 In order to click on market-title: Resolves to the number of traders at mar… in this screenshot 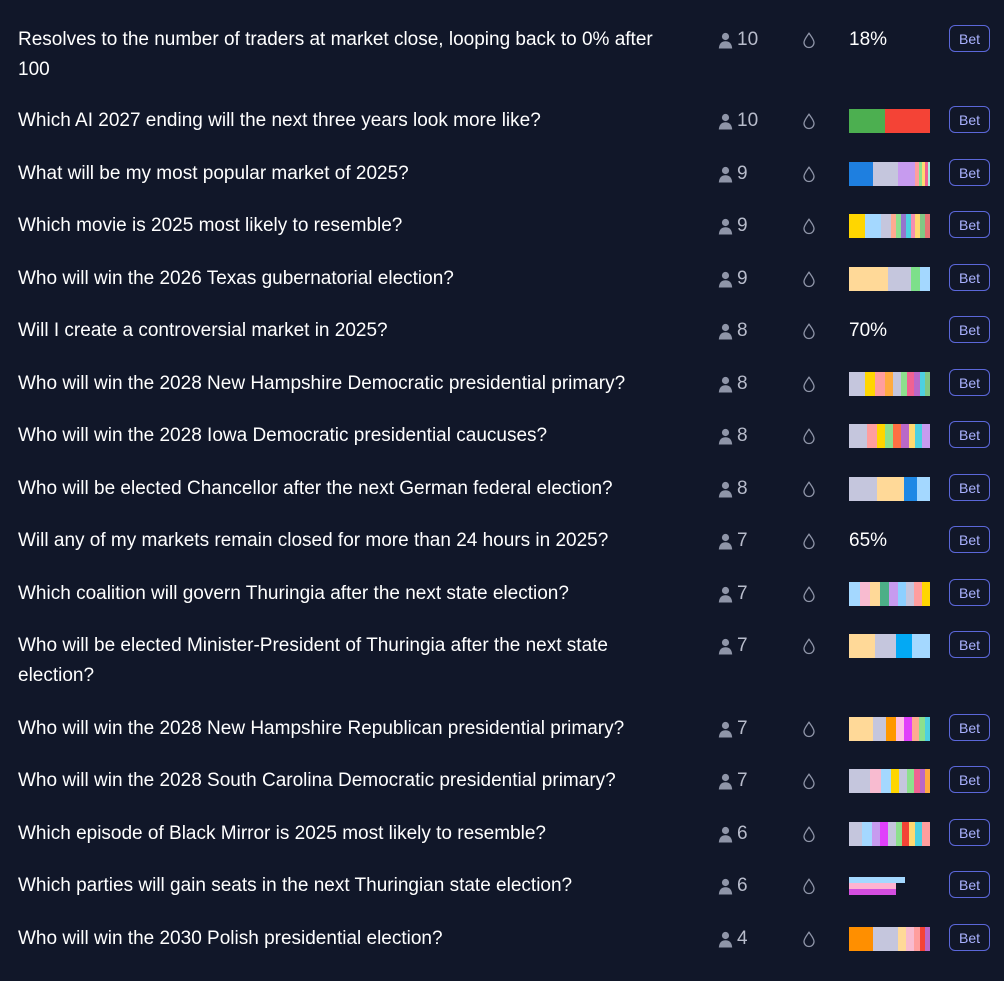, I will do `click(335, 54)`.